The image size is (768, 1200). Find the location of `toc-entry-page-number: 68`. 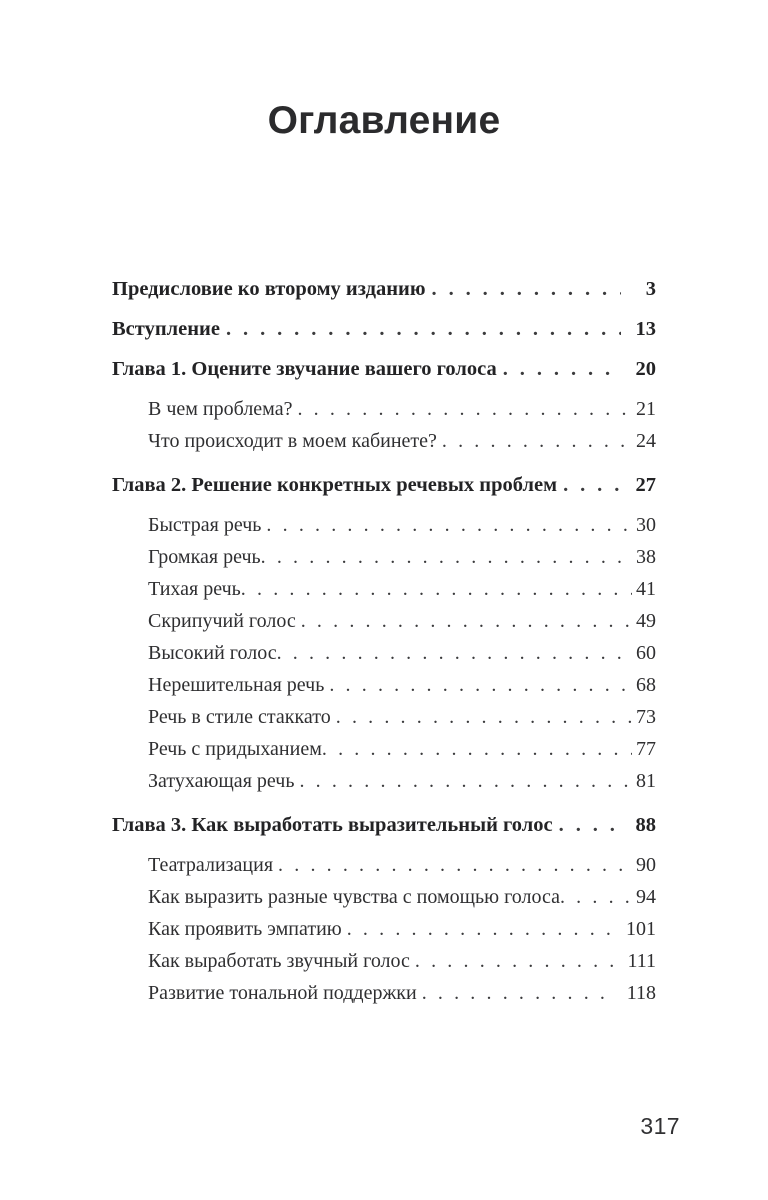

toc-entry-page-number: 68 is located at coordinates (646, 685).